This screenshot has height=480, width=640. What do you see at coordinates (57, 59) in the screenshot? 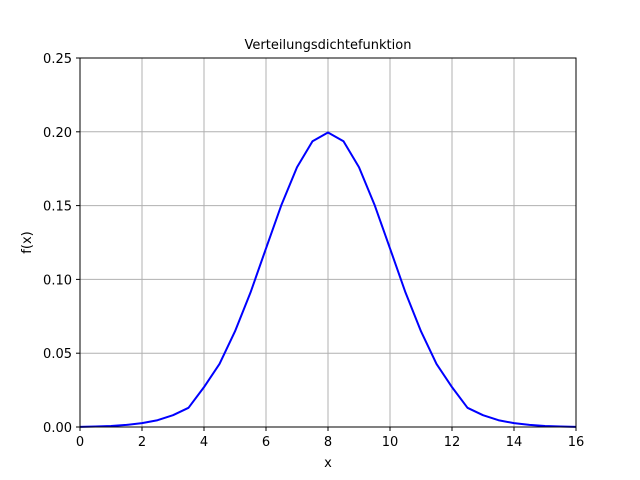
I see `y-tick-label: 0.25` at bounding box center [57, 59].